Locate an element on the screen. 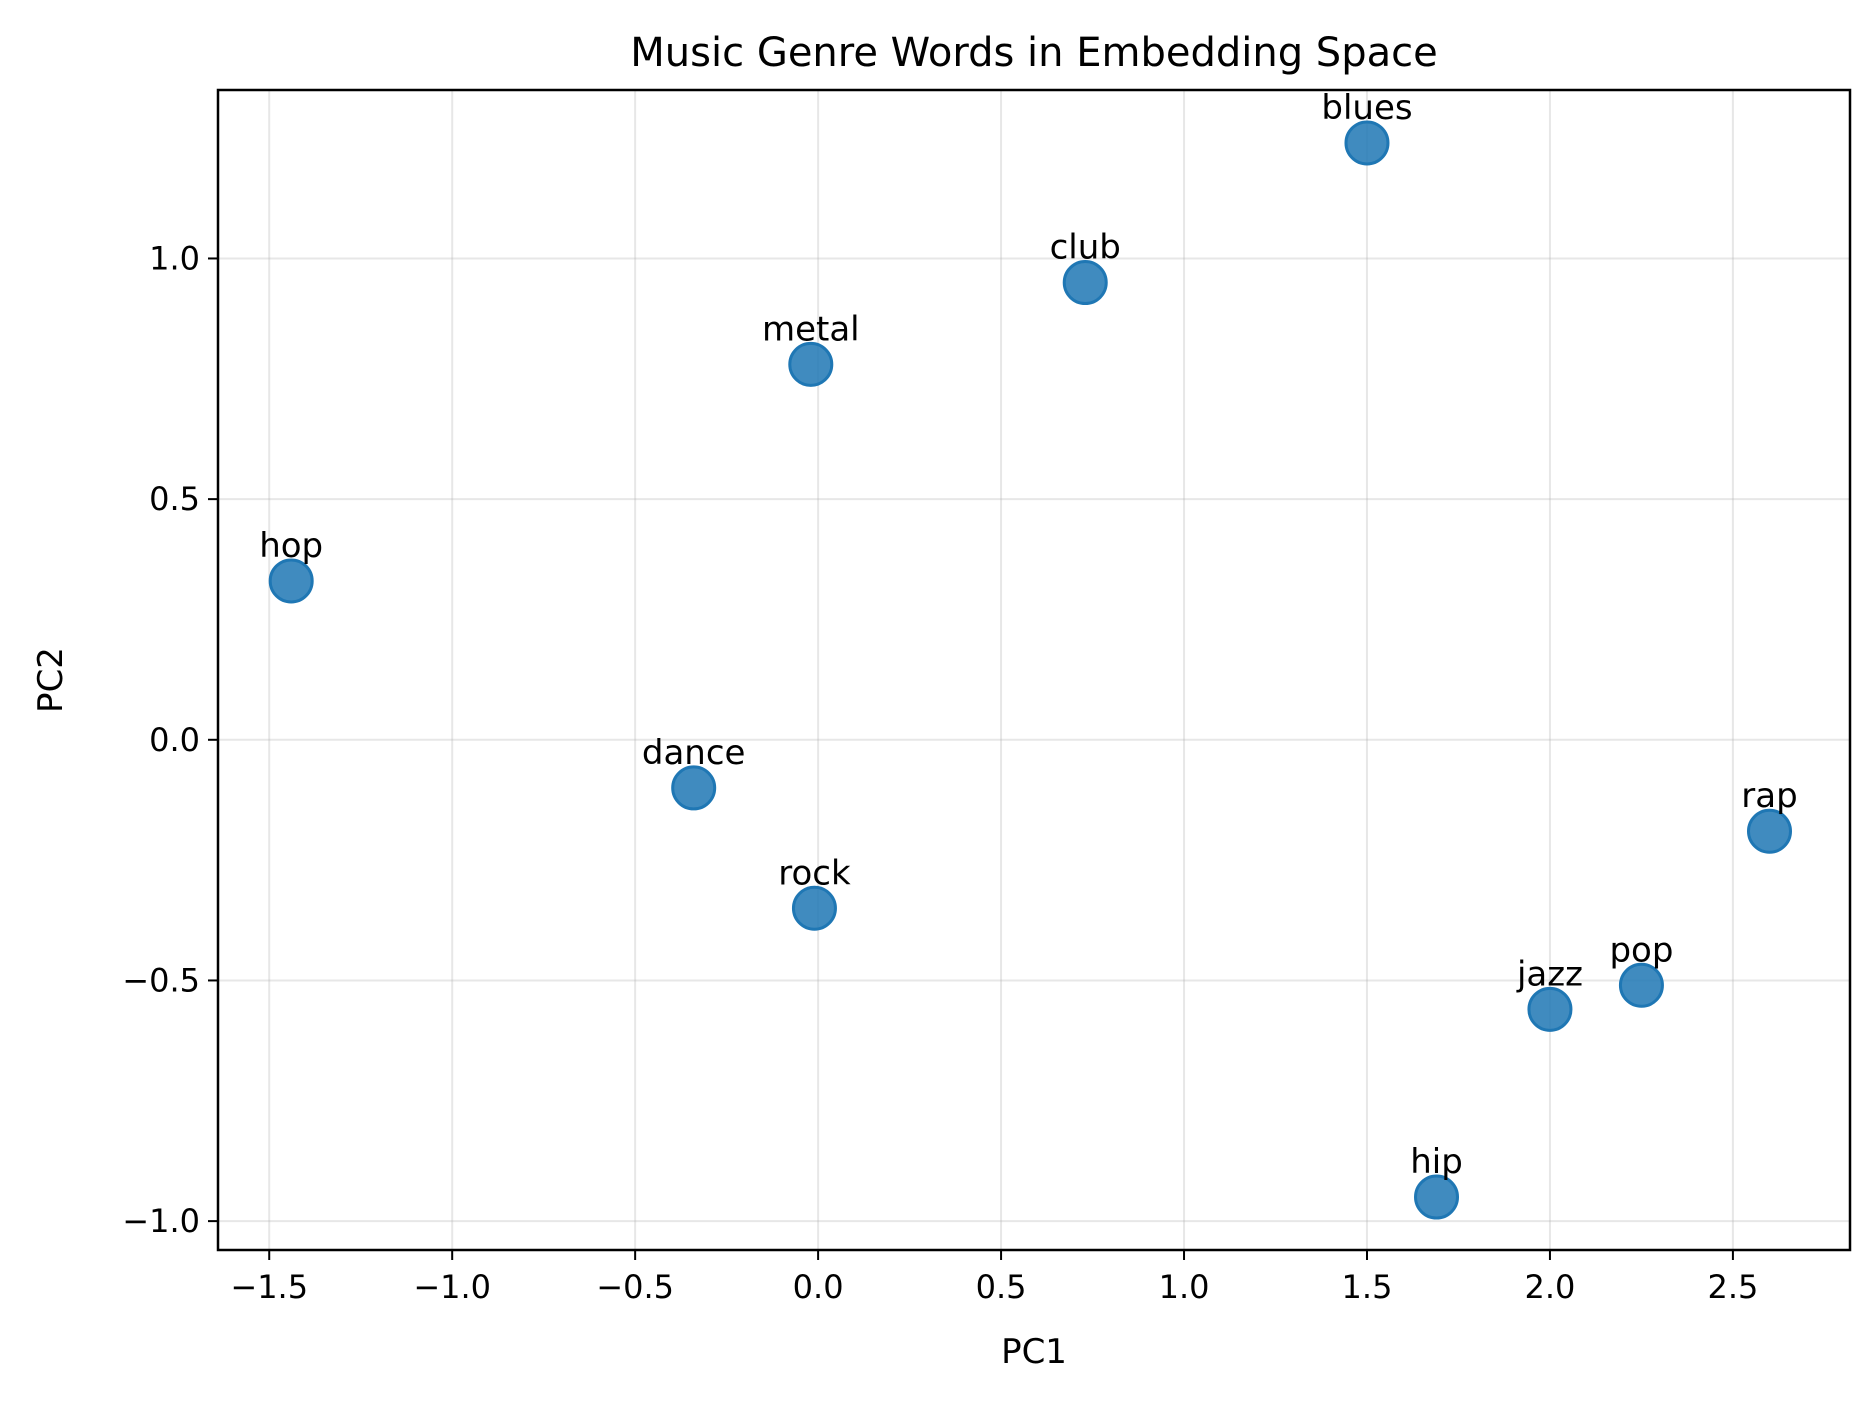 This screenshot has height=1403, width=1874. point-label-pop: pop is located at coordinates (1641, 950).